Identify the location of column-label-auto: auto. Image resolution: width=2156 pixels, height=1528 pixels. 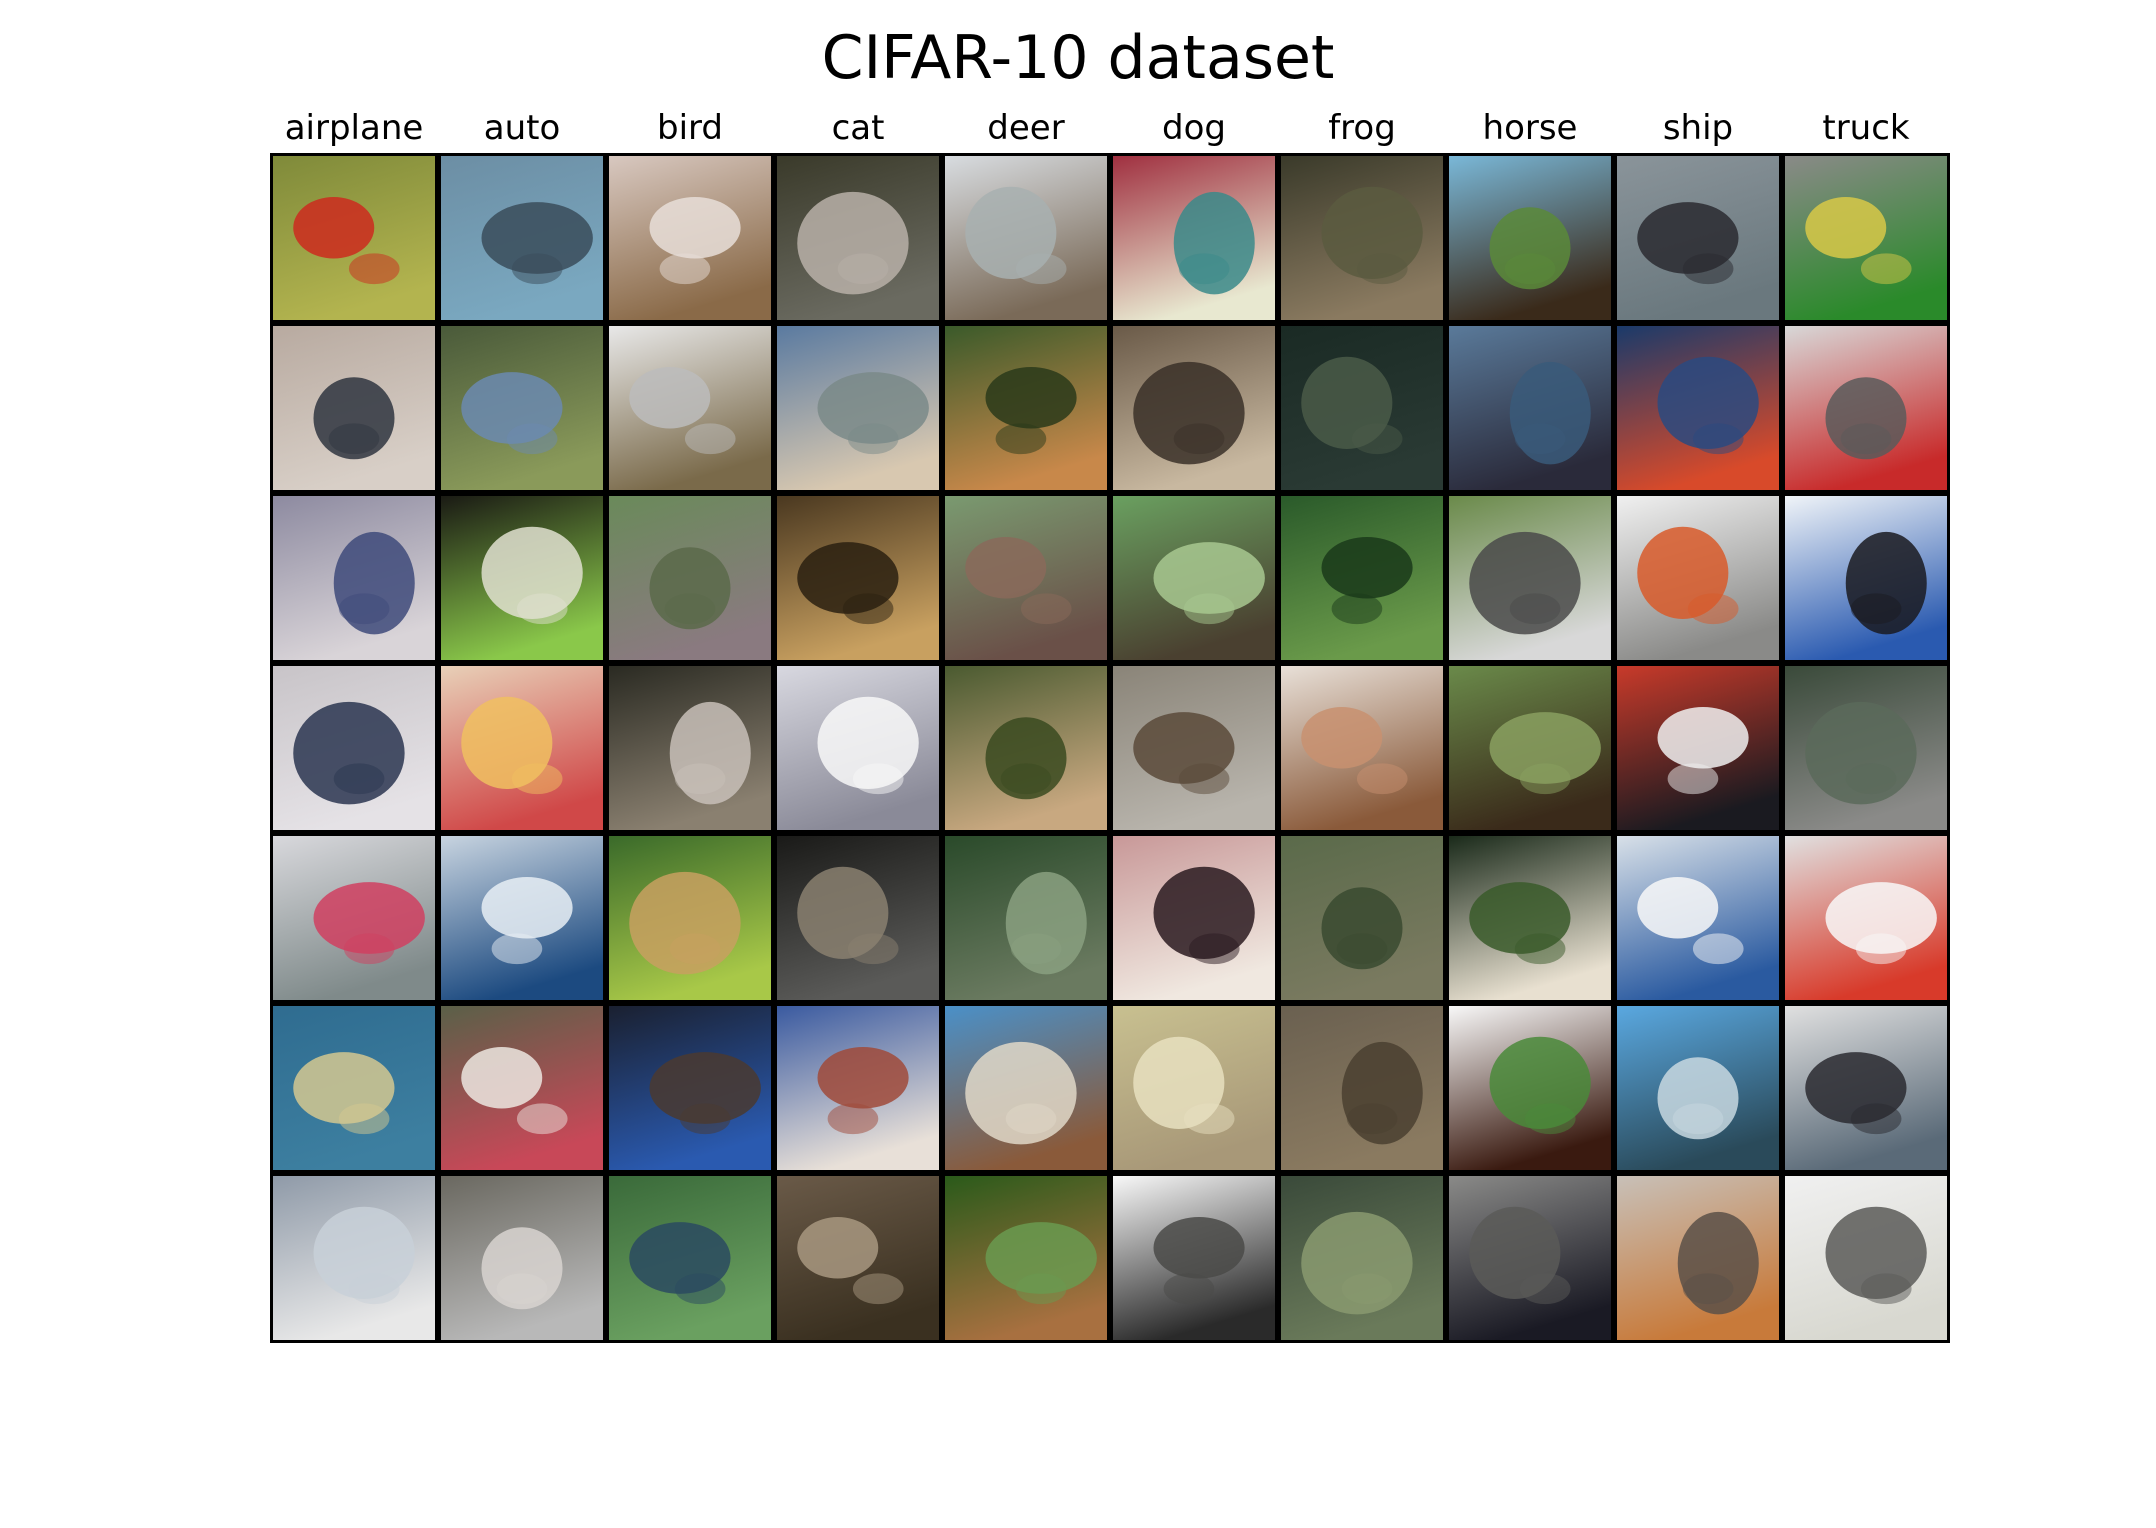
(522, 128).